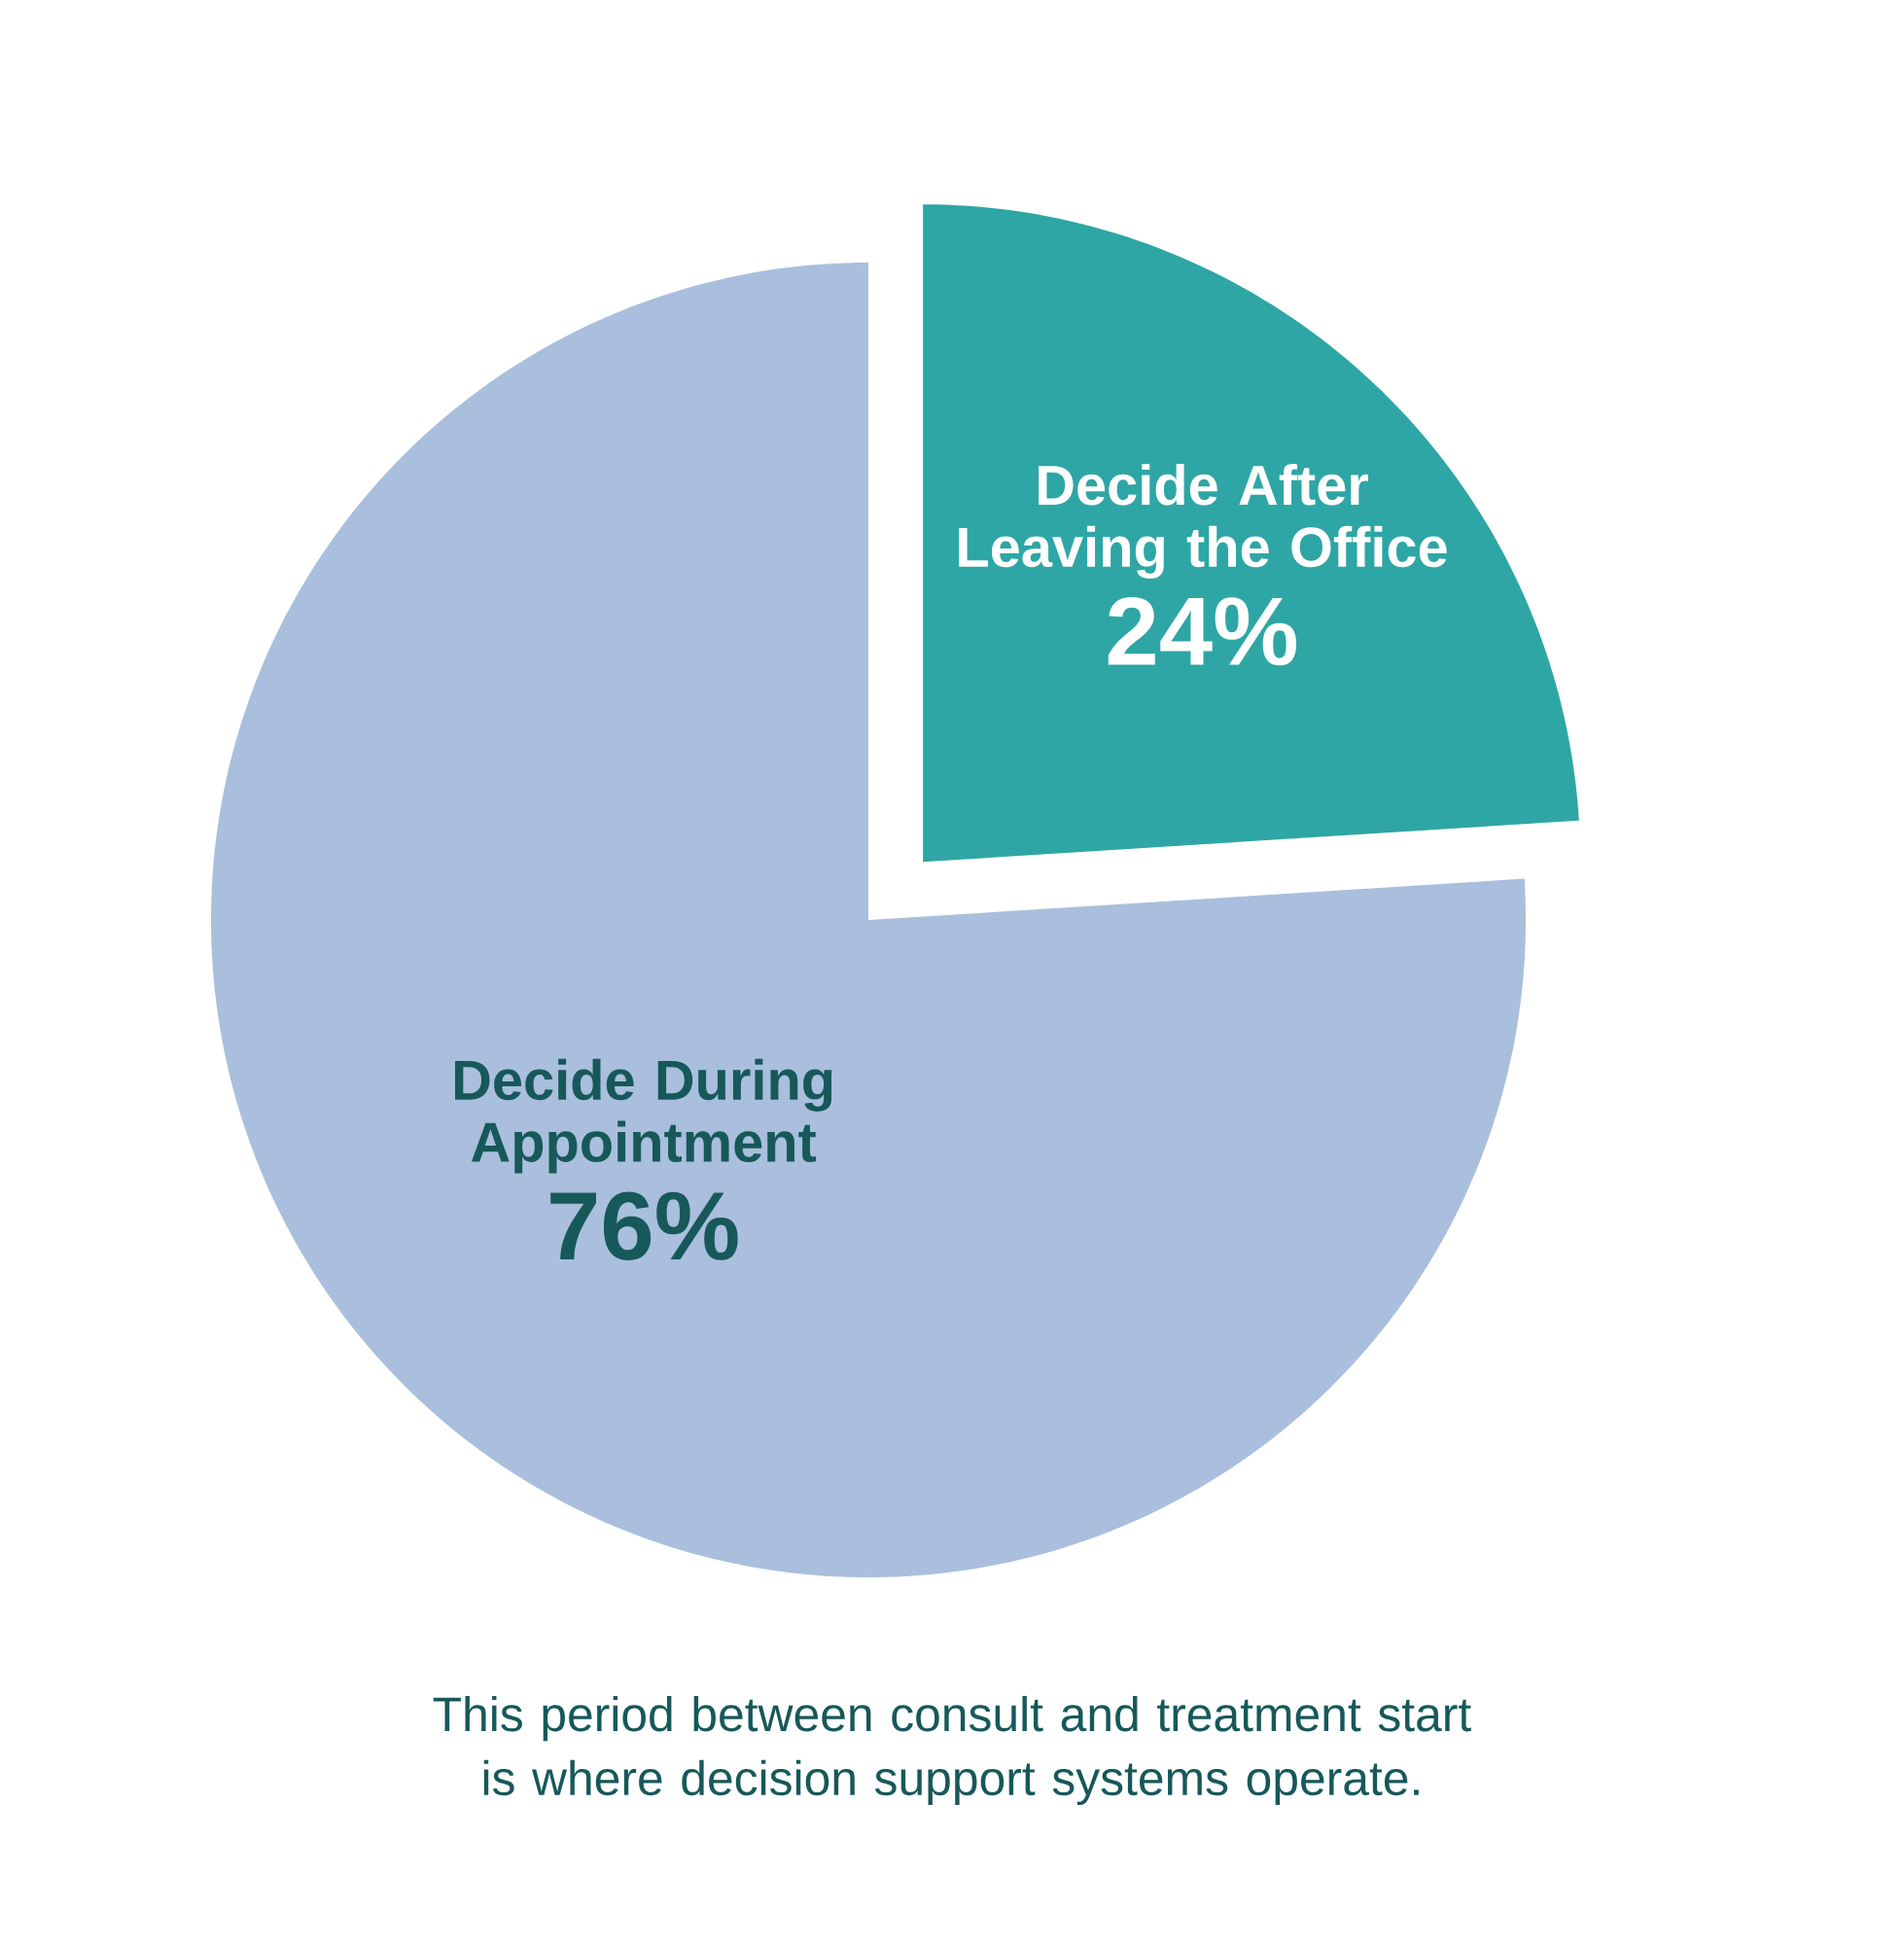 This screenshot has height=1945, width=1904. I want to click on slice-label: Decide During Appointment, so click(643, 1116).